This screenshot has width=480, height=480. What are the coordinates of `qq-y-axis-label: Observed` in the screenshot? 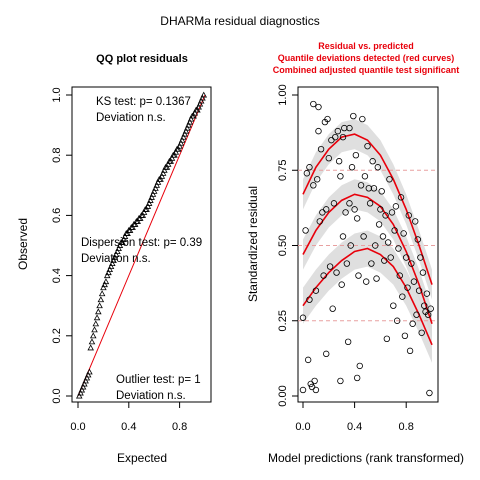 It's located at (23, 244).